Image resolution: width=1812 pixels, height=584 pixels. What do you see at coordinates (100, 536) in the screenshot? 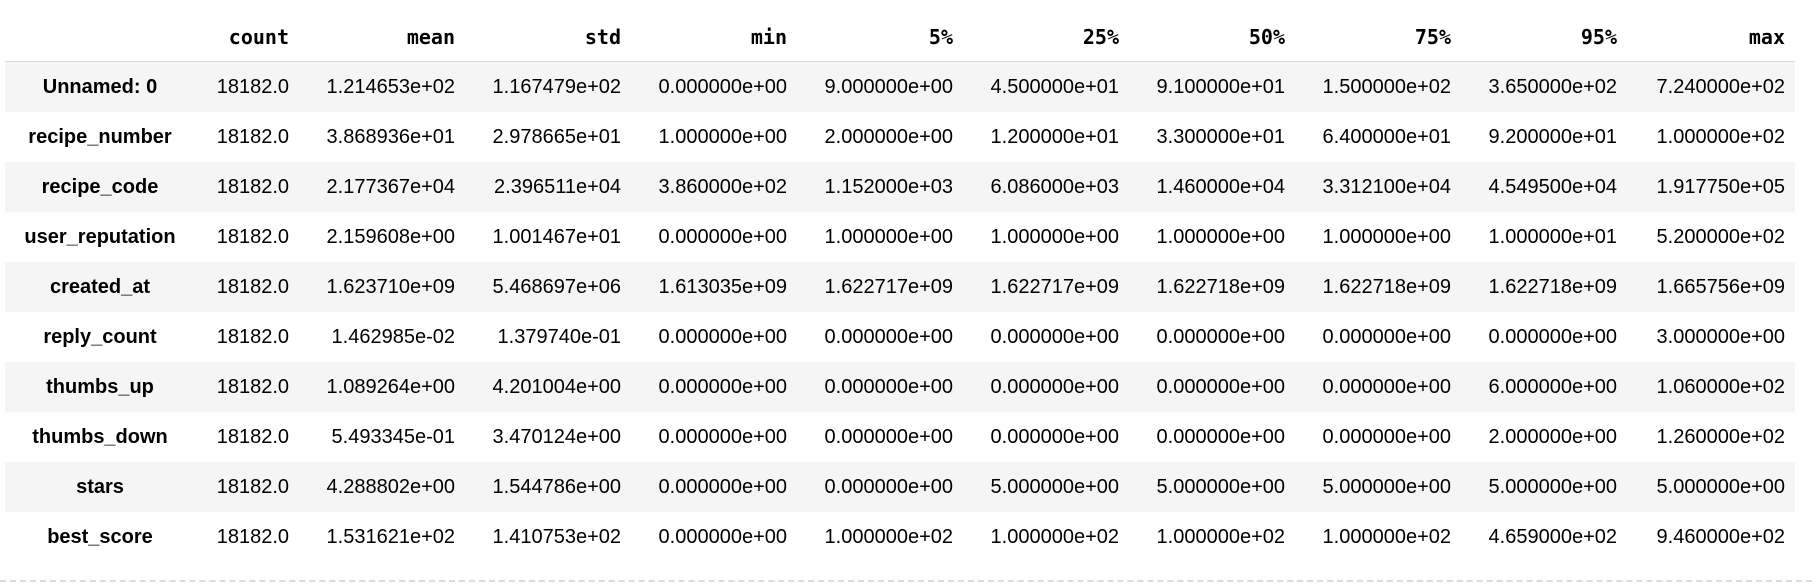
I see `row-label: best_score` at bounding box center [100, 536].